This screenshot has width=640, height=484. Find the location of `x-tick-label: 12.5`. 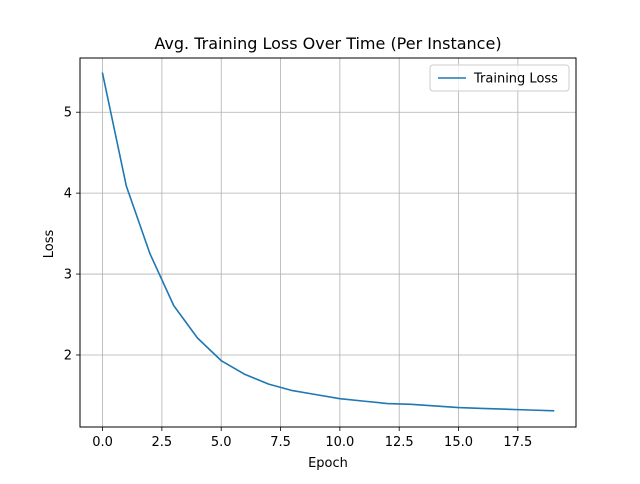

x-tick-label: 12.5 is located at coordinates (399, 442).